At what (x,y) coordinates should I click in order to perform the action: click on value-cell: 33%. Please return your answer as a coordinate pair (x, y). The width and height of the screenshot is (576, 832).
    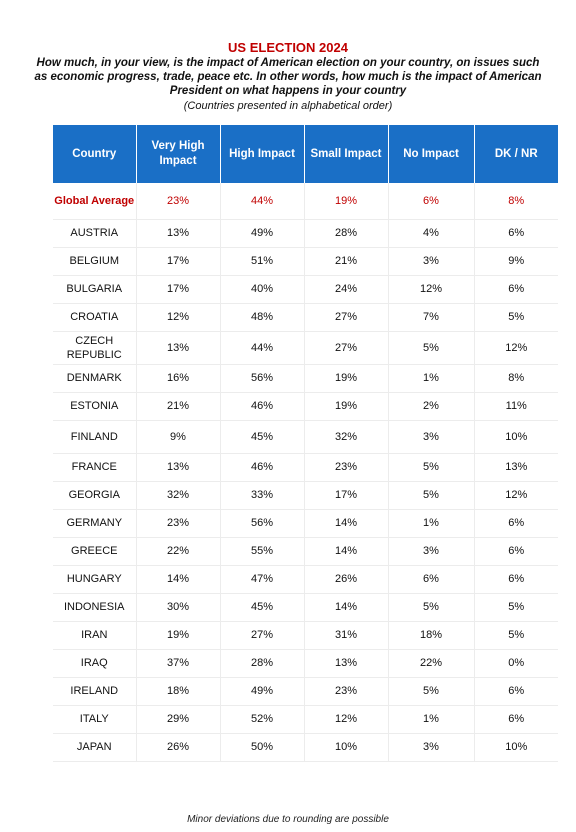
    Looking at the image, I should click on (262, 495).